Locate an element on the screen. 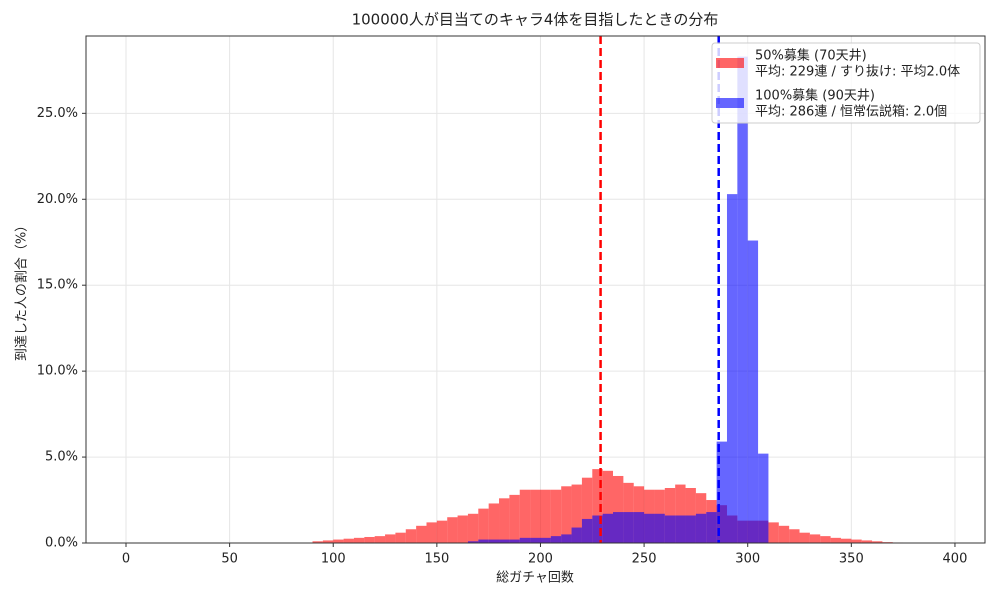 The image size is (1000, 604). y-tick-label: 5.0% is located at coordinates (61, 457).